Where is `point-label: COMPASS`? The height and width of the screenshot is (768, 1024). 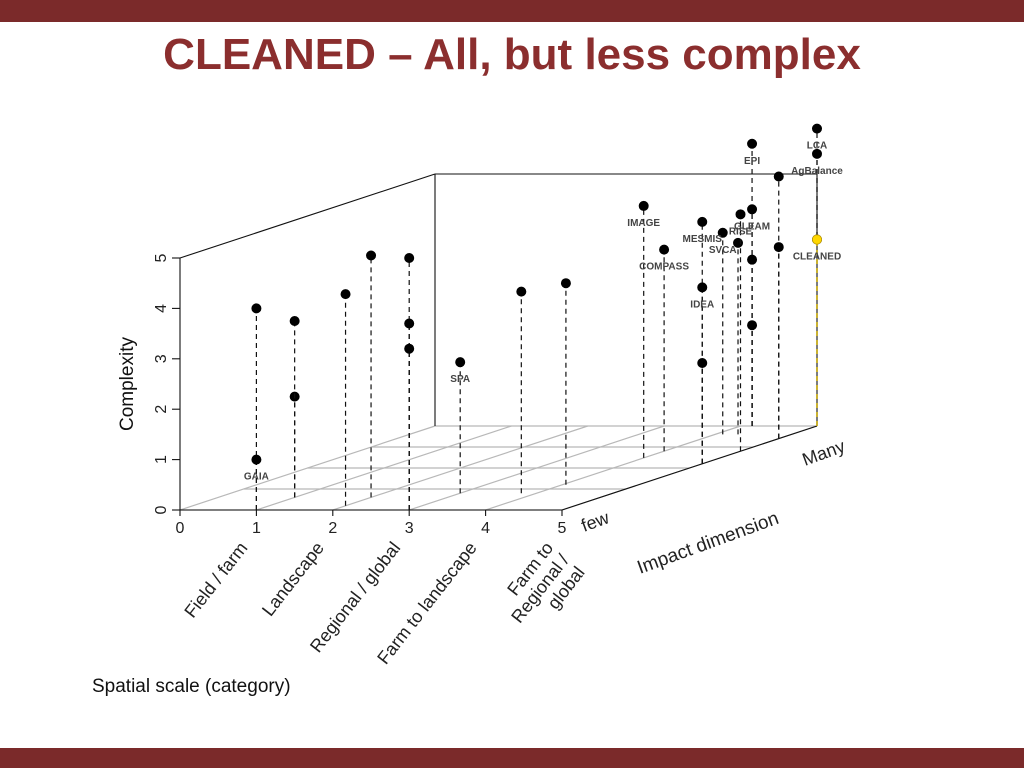 point-label: COMPASS is located at coordinates (664, 267).